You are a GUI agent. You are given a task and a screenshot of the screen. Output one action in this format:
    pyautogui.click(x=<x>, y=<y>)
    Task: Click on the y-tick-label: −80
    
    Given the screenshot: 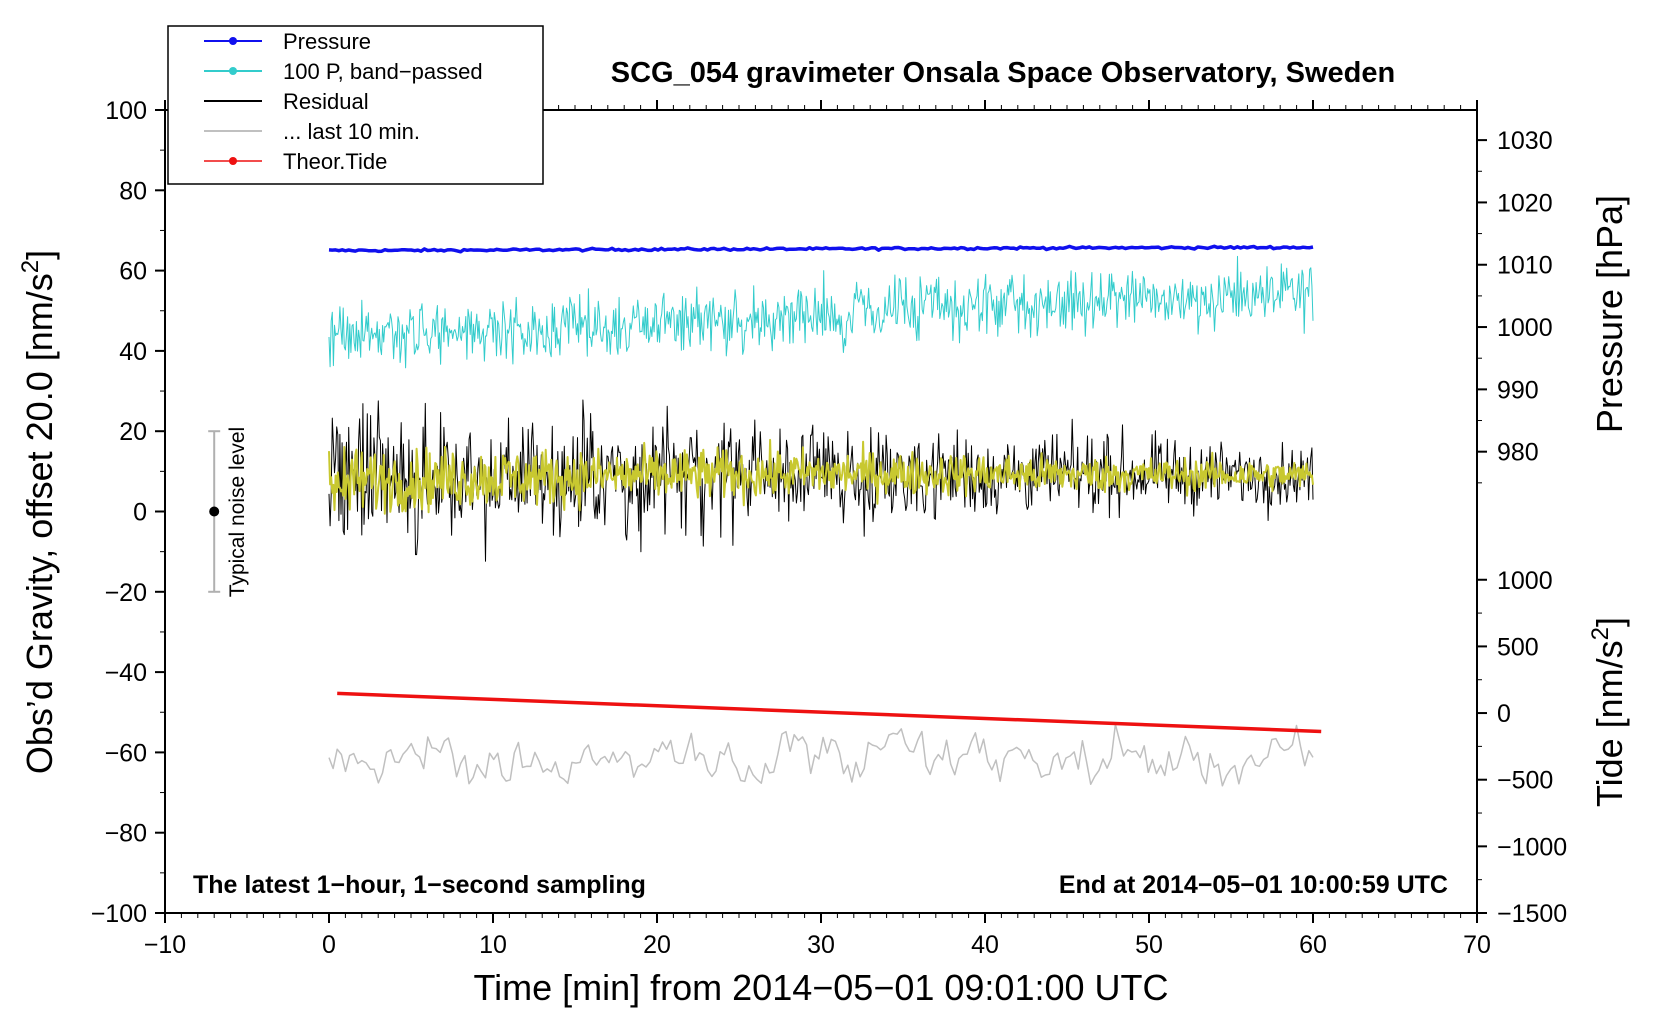 What is the action you would take?
    pyautogui.click(x=126, y=834)
    